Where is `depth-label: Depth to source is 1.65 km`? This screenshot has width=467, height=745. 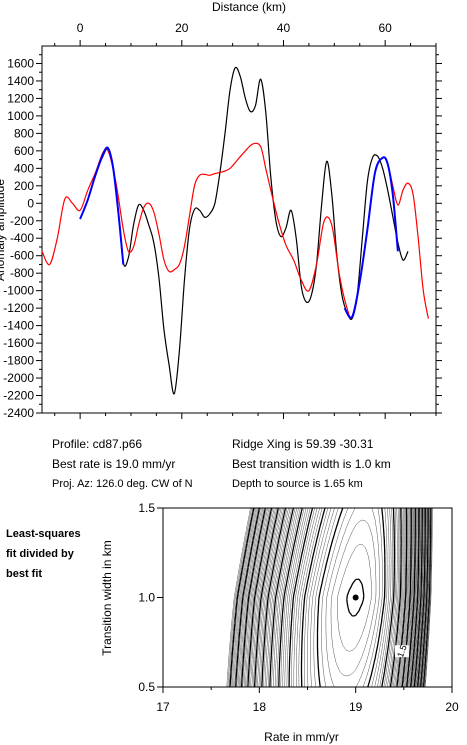
depth-label: Depth to source is 1.65 km is located at coordinates (297, 484).